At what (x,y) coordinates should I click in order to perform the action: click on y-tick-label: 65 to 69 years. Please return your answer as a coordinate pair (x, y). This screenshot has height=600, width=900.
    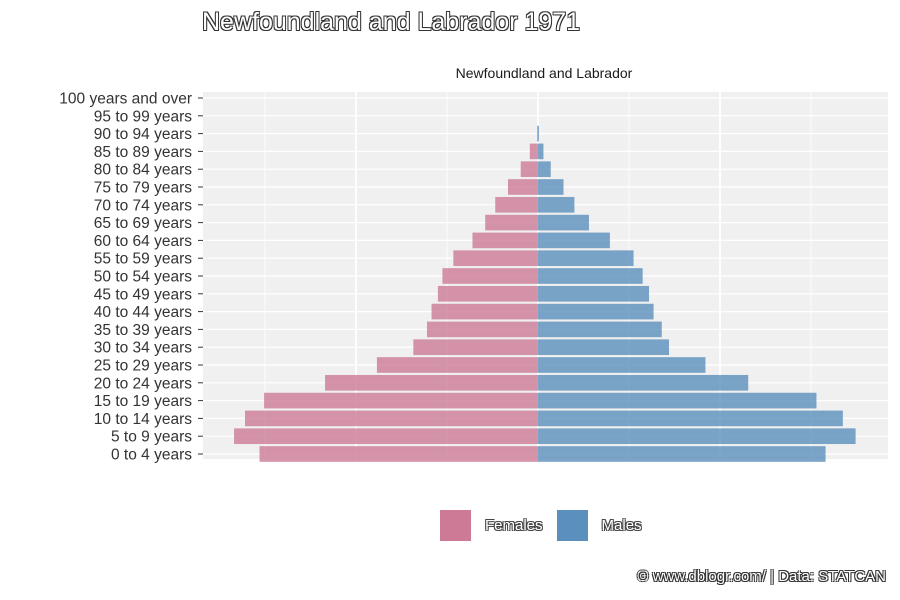
    Looking at the image, I should click on (143, 223).